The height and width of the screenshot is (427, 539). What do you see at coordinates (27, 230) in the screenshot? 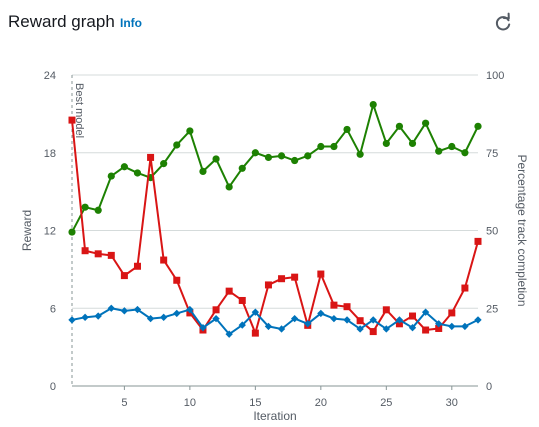
I see `y-axis-left-title: Reward` at bounding box center [27, 230].